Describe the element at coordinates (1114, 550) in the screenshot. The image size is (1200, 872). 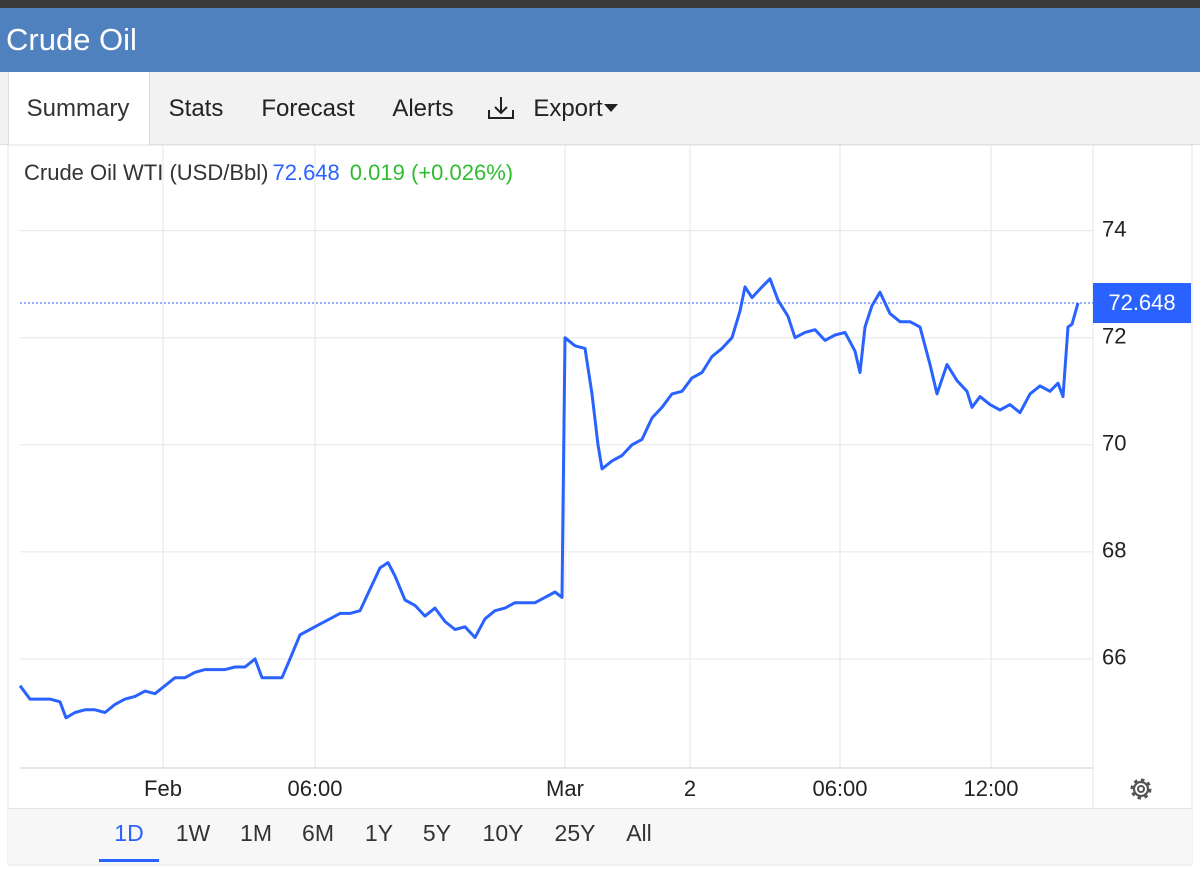
I see `y-tick-label: 68` at that location.